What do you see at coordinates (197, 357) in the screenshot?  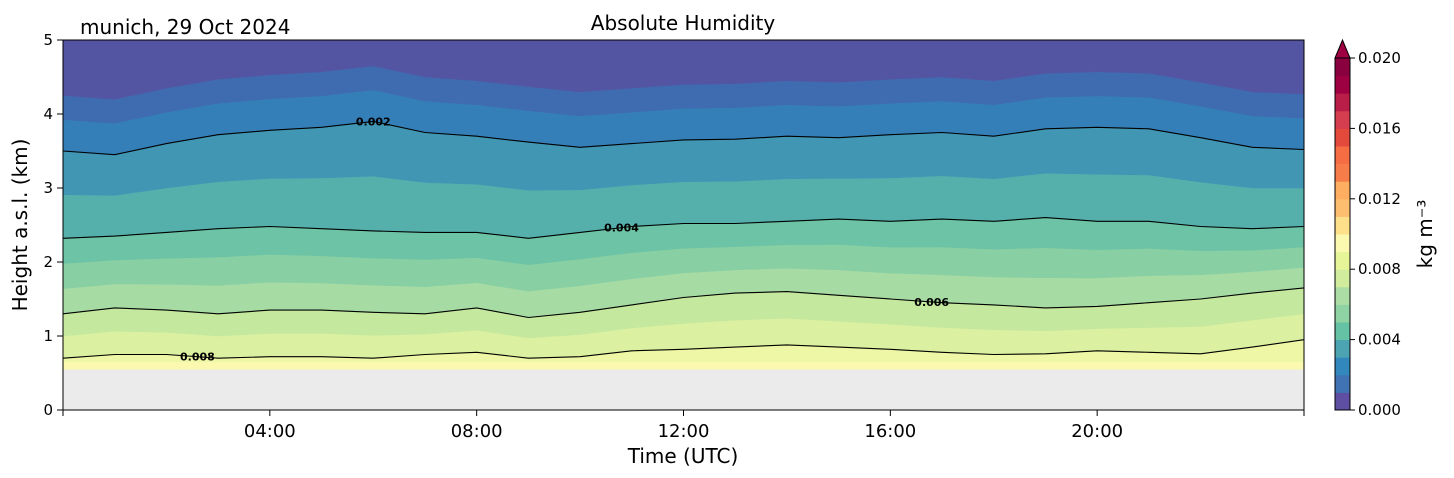 I see `contour-label: 0.008` at bounding box center [197, 357].